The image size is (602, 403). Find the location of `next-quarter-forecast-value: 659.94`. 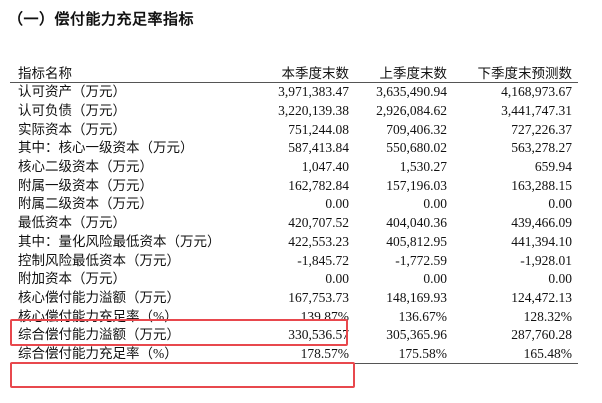

next-quarter-forecast-value: 659.94 is located at coordinates (553, 167).